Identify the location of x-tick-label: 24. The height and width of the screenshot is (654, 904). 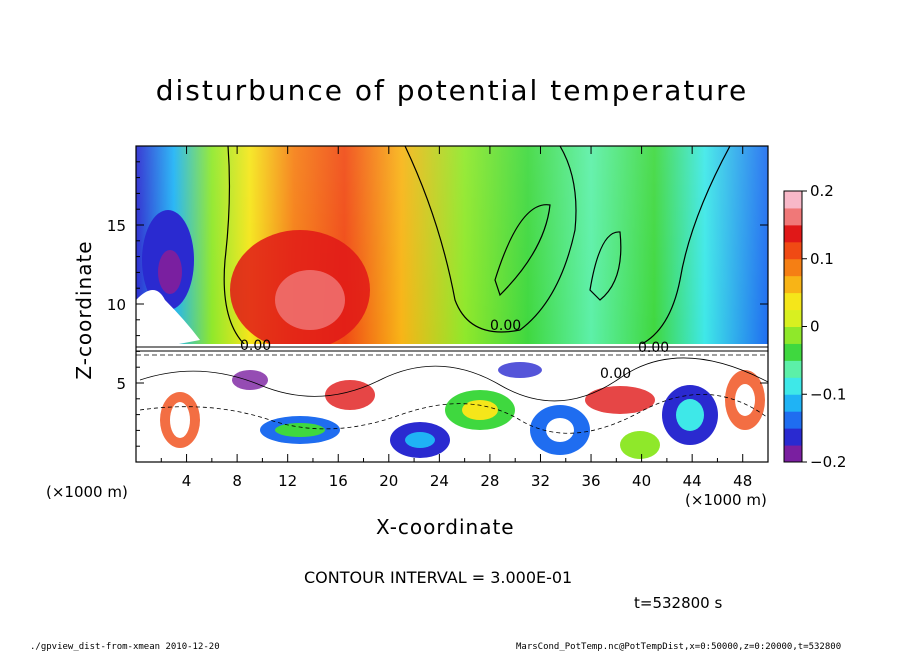
(439, 481).